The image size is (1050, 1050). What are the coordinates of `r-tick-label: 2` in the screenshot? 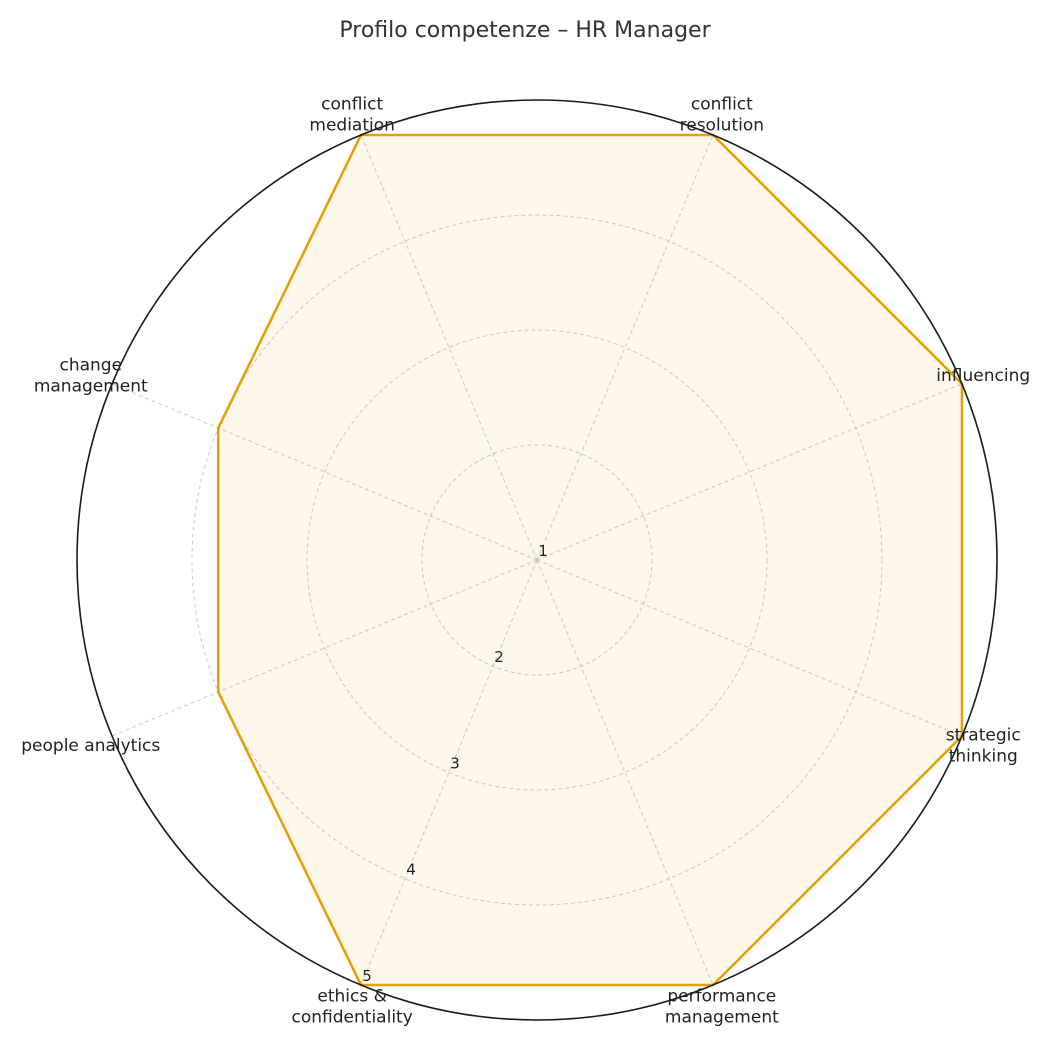 It's located at (499, 657).